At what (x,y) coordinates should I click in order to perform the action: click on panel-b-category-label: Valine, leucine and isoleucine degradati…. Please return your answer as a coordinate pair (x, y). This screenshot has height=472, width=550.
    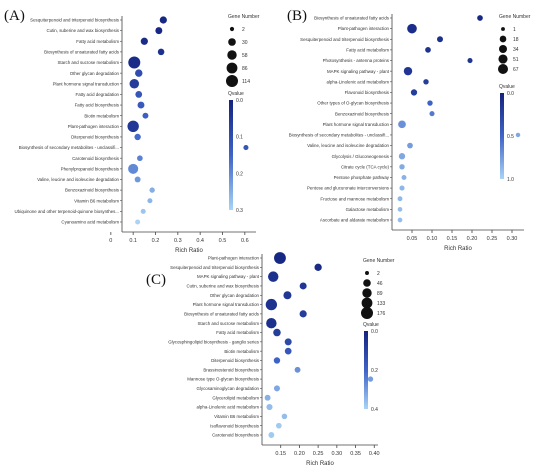
    Looking at the image, I should click on (348, 145).